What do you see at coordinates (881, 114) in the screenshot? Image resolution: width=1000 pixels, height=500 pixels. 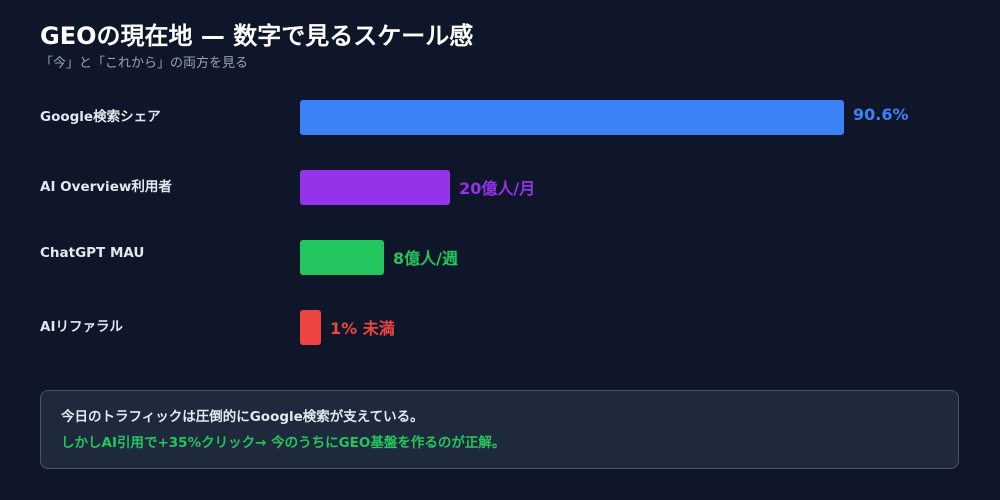 I see `value-label: 90.6%` at bounding box center [881, 114].